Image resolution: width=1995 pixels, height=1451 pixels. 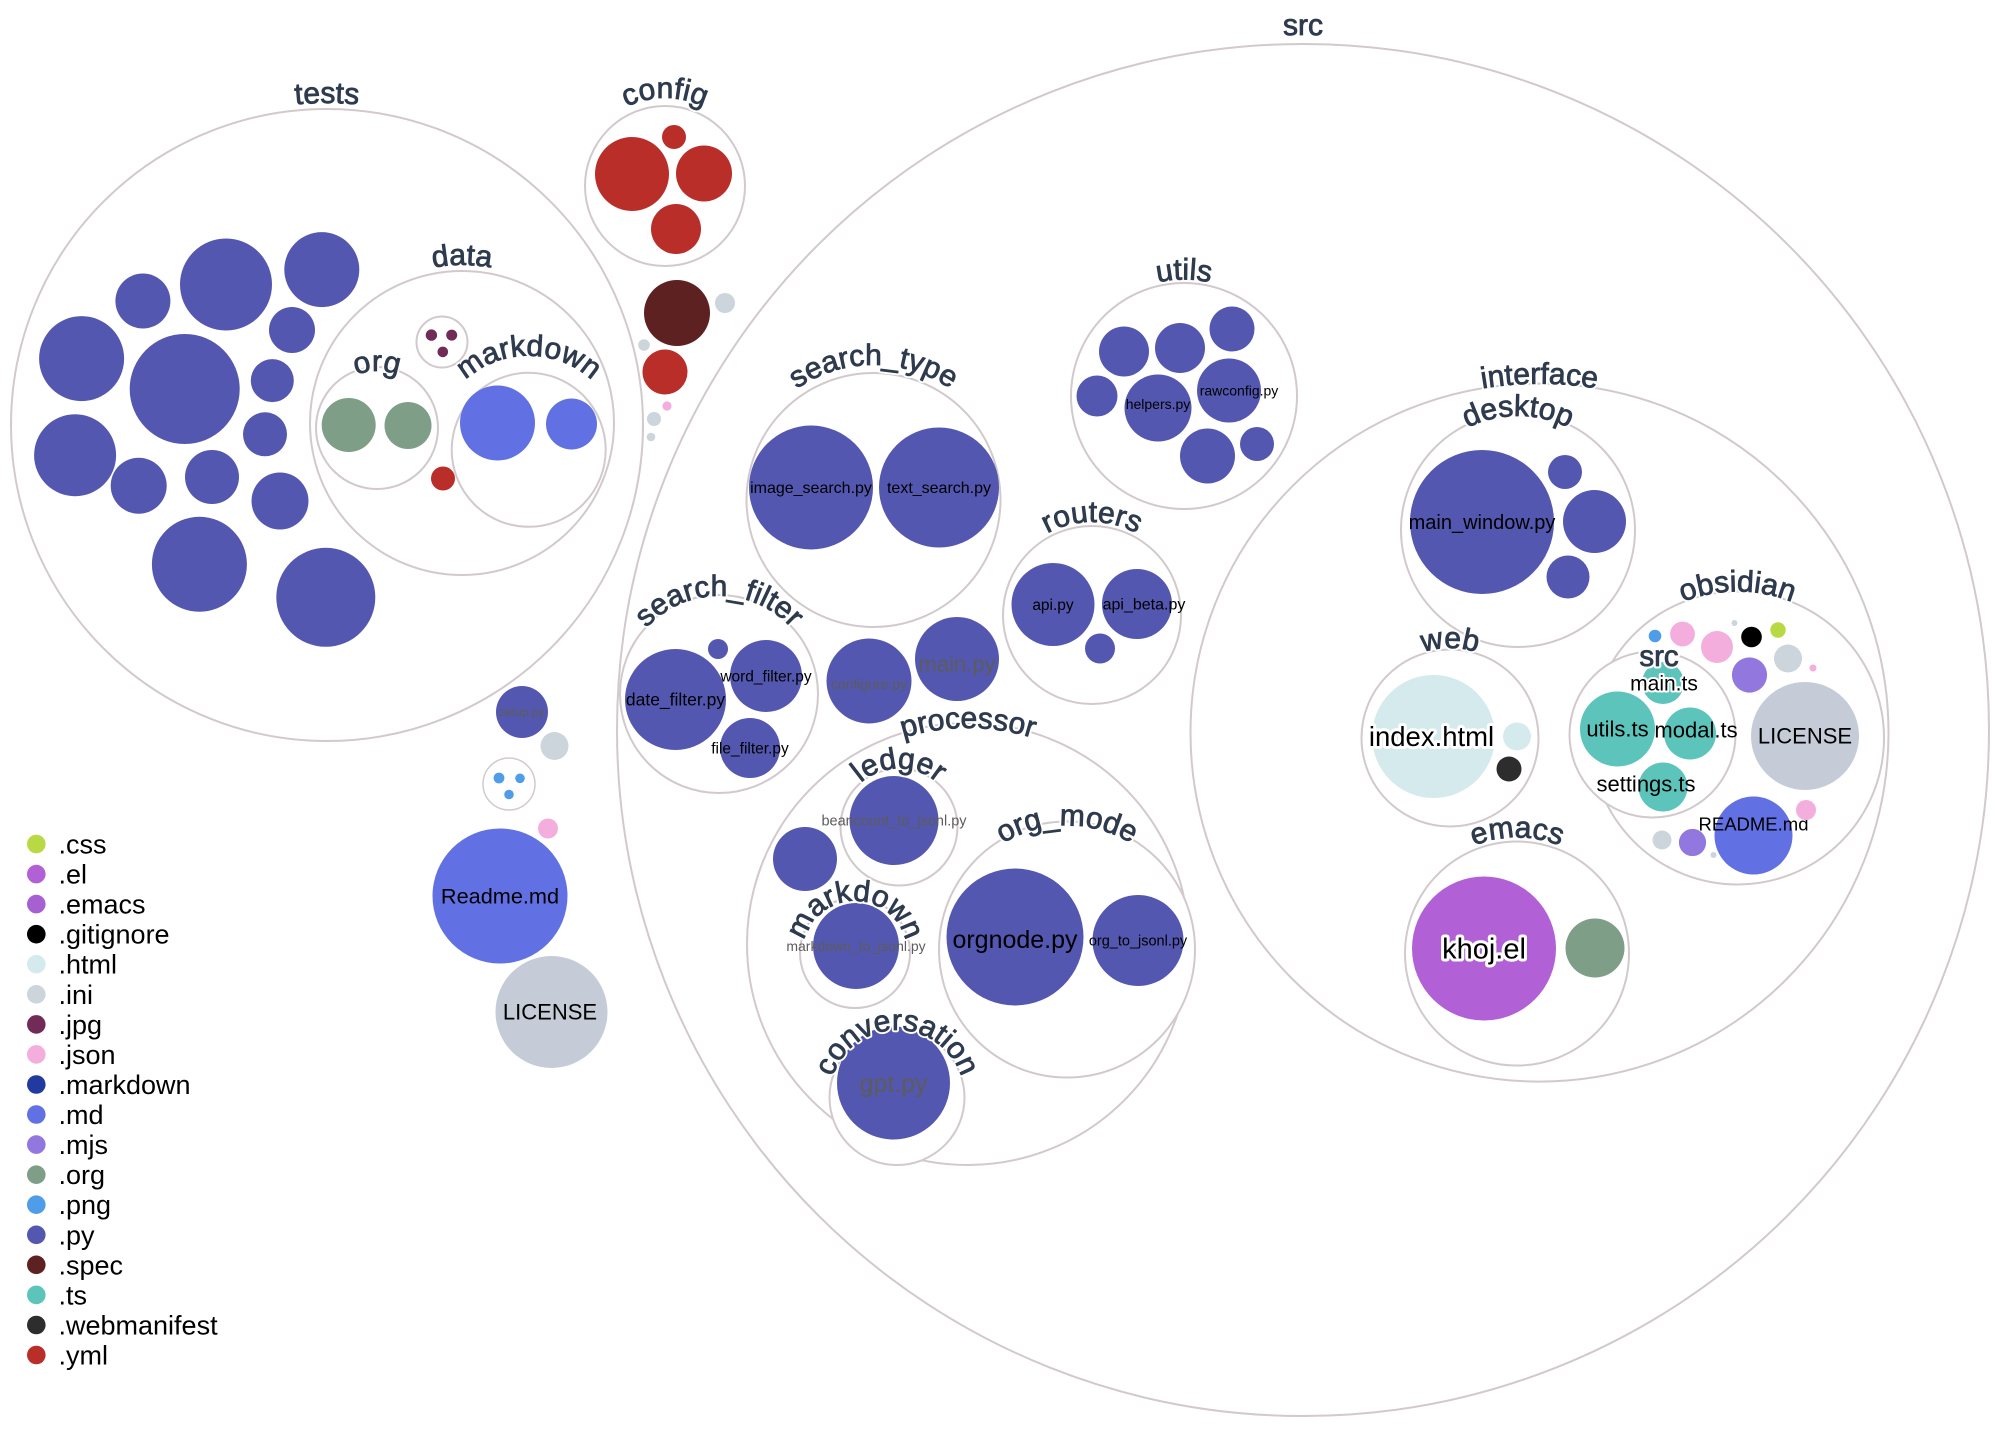 I want to click on svg-text: .md, so click(x=81, y=1115).